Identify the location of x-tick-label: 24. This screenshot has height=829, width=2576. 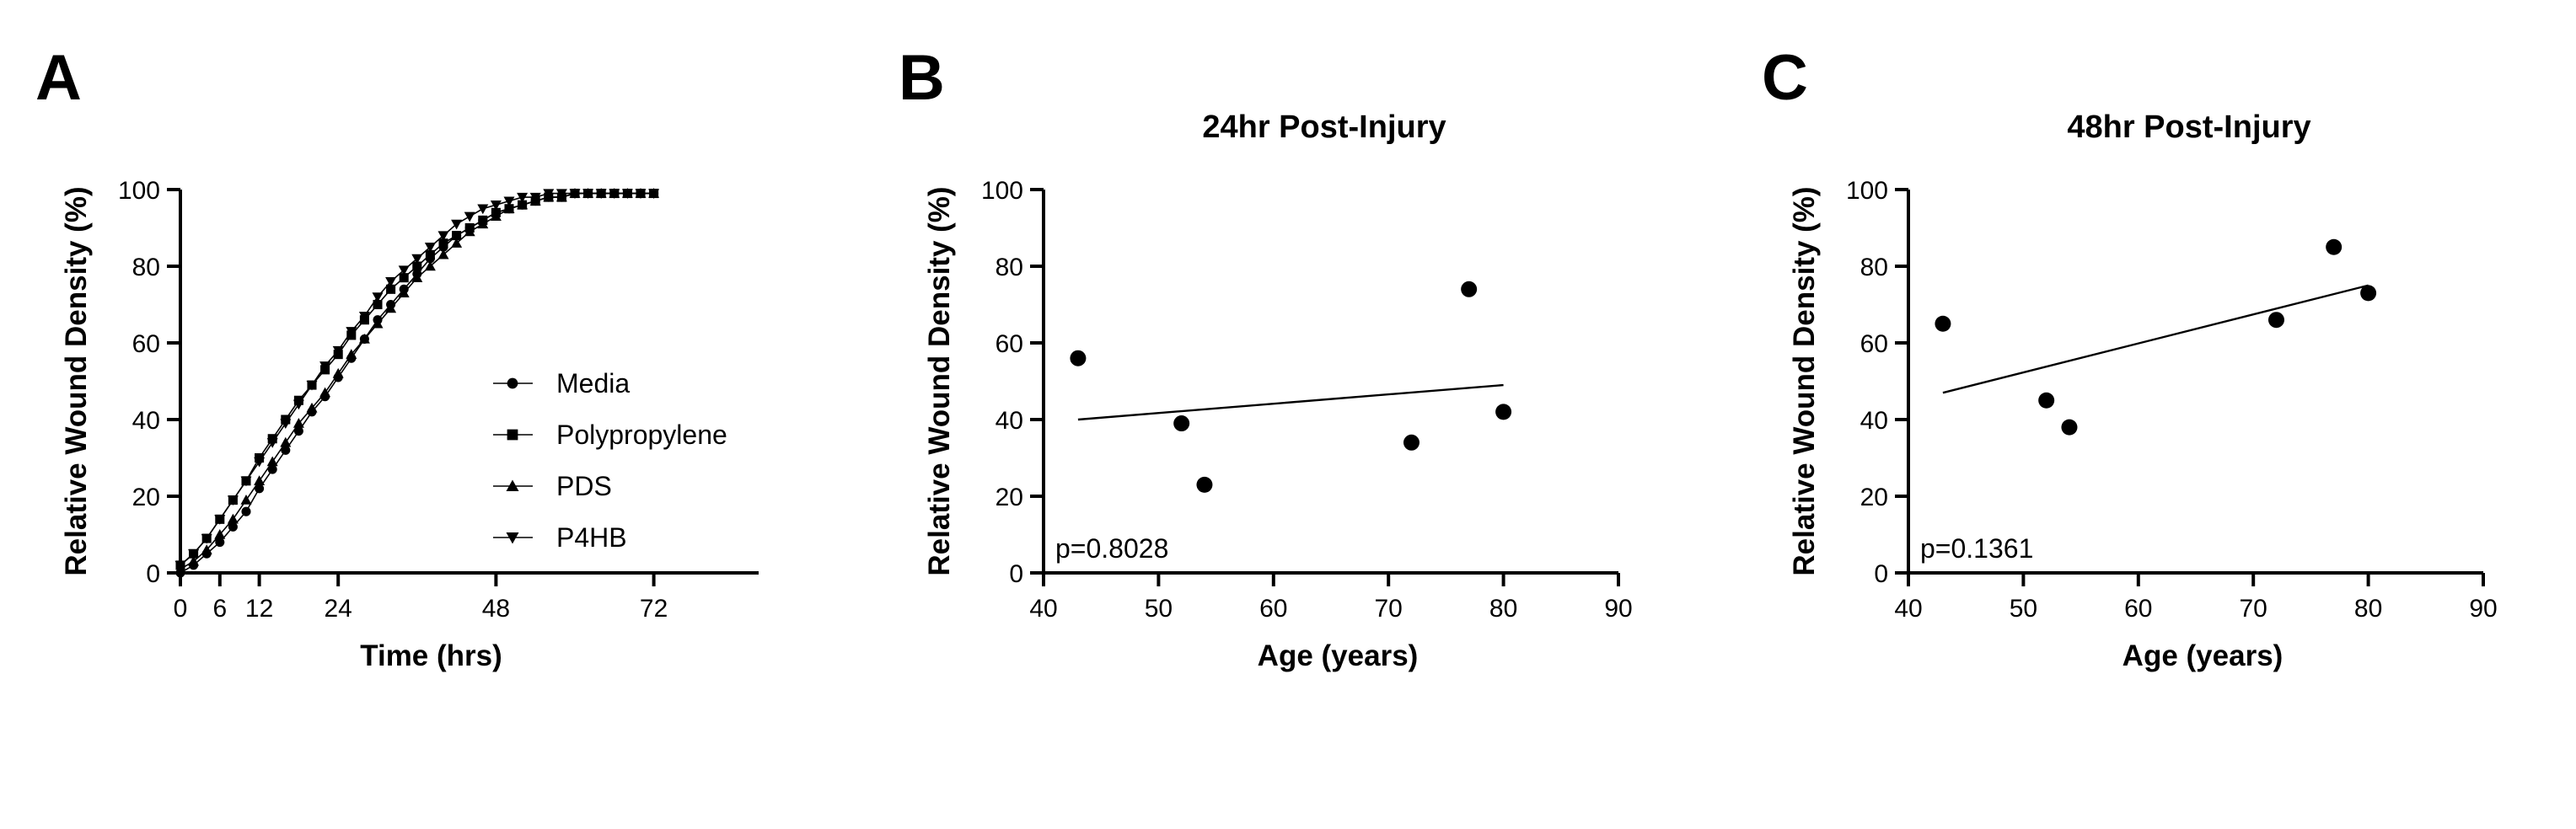
(338, 609).